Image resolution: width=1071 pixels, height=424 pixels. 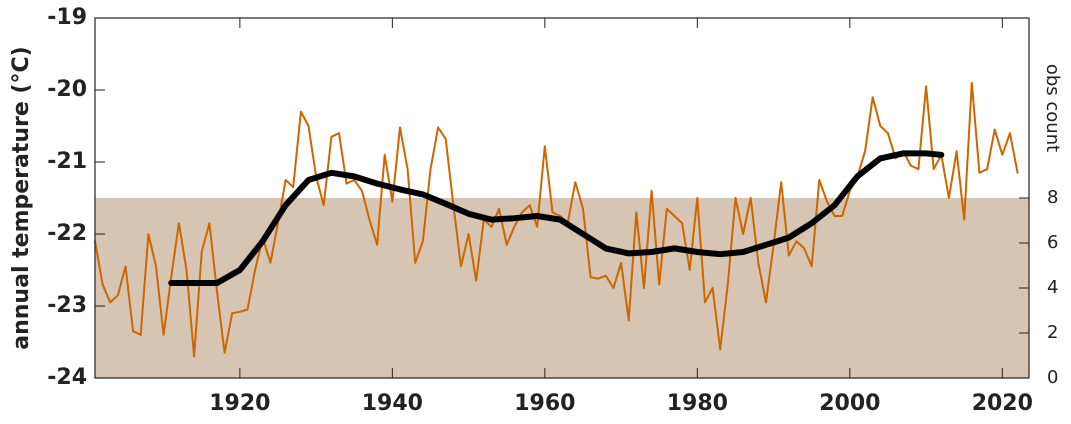 What do you see at coordinates (67, 161) in the screenshot?
I see `y-tick-label: -21` at bounding box center [67, 161].